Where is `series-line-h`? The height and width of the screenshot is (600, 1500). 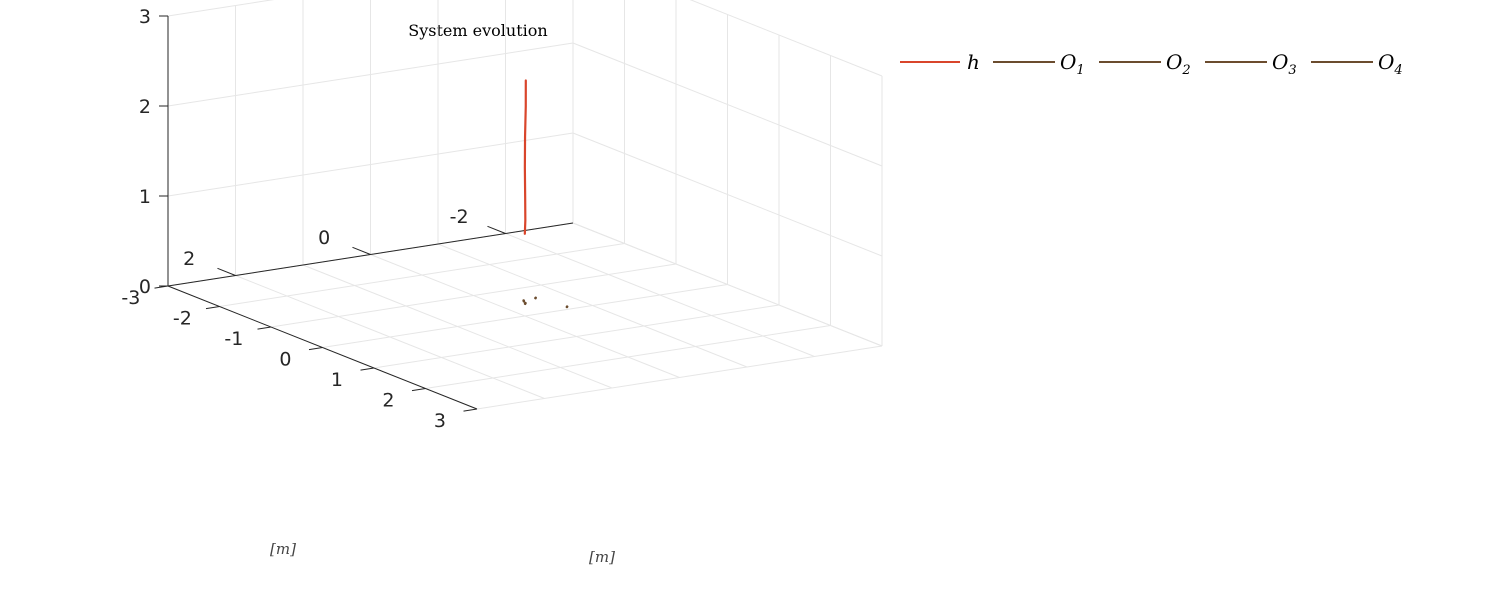 series-line-h is located at coordinates (525, 157).